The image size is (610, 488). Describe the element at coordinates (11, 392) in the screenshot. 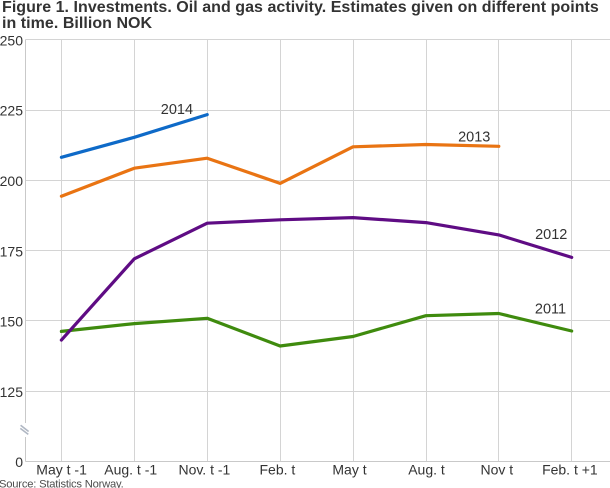

I see `svg-text: 125` at that location.